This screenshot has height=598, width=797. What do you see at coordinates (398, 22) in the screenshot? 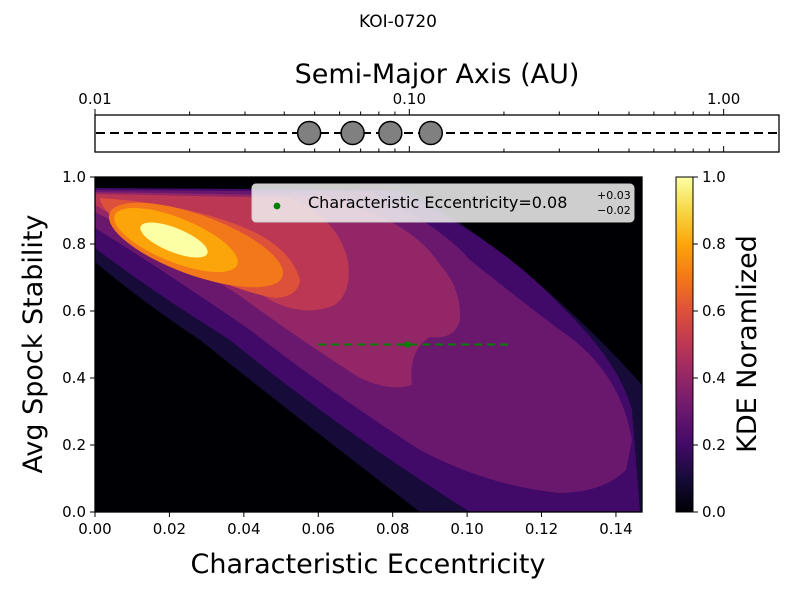
I see `figure-title: KOI-0720` at bounding box center [398, 22].